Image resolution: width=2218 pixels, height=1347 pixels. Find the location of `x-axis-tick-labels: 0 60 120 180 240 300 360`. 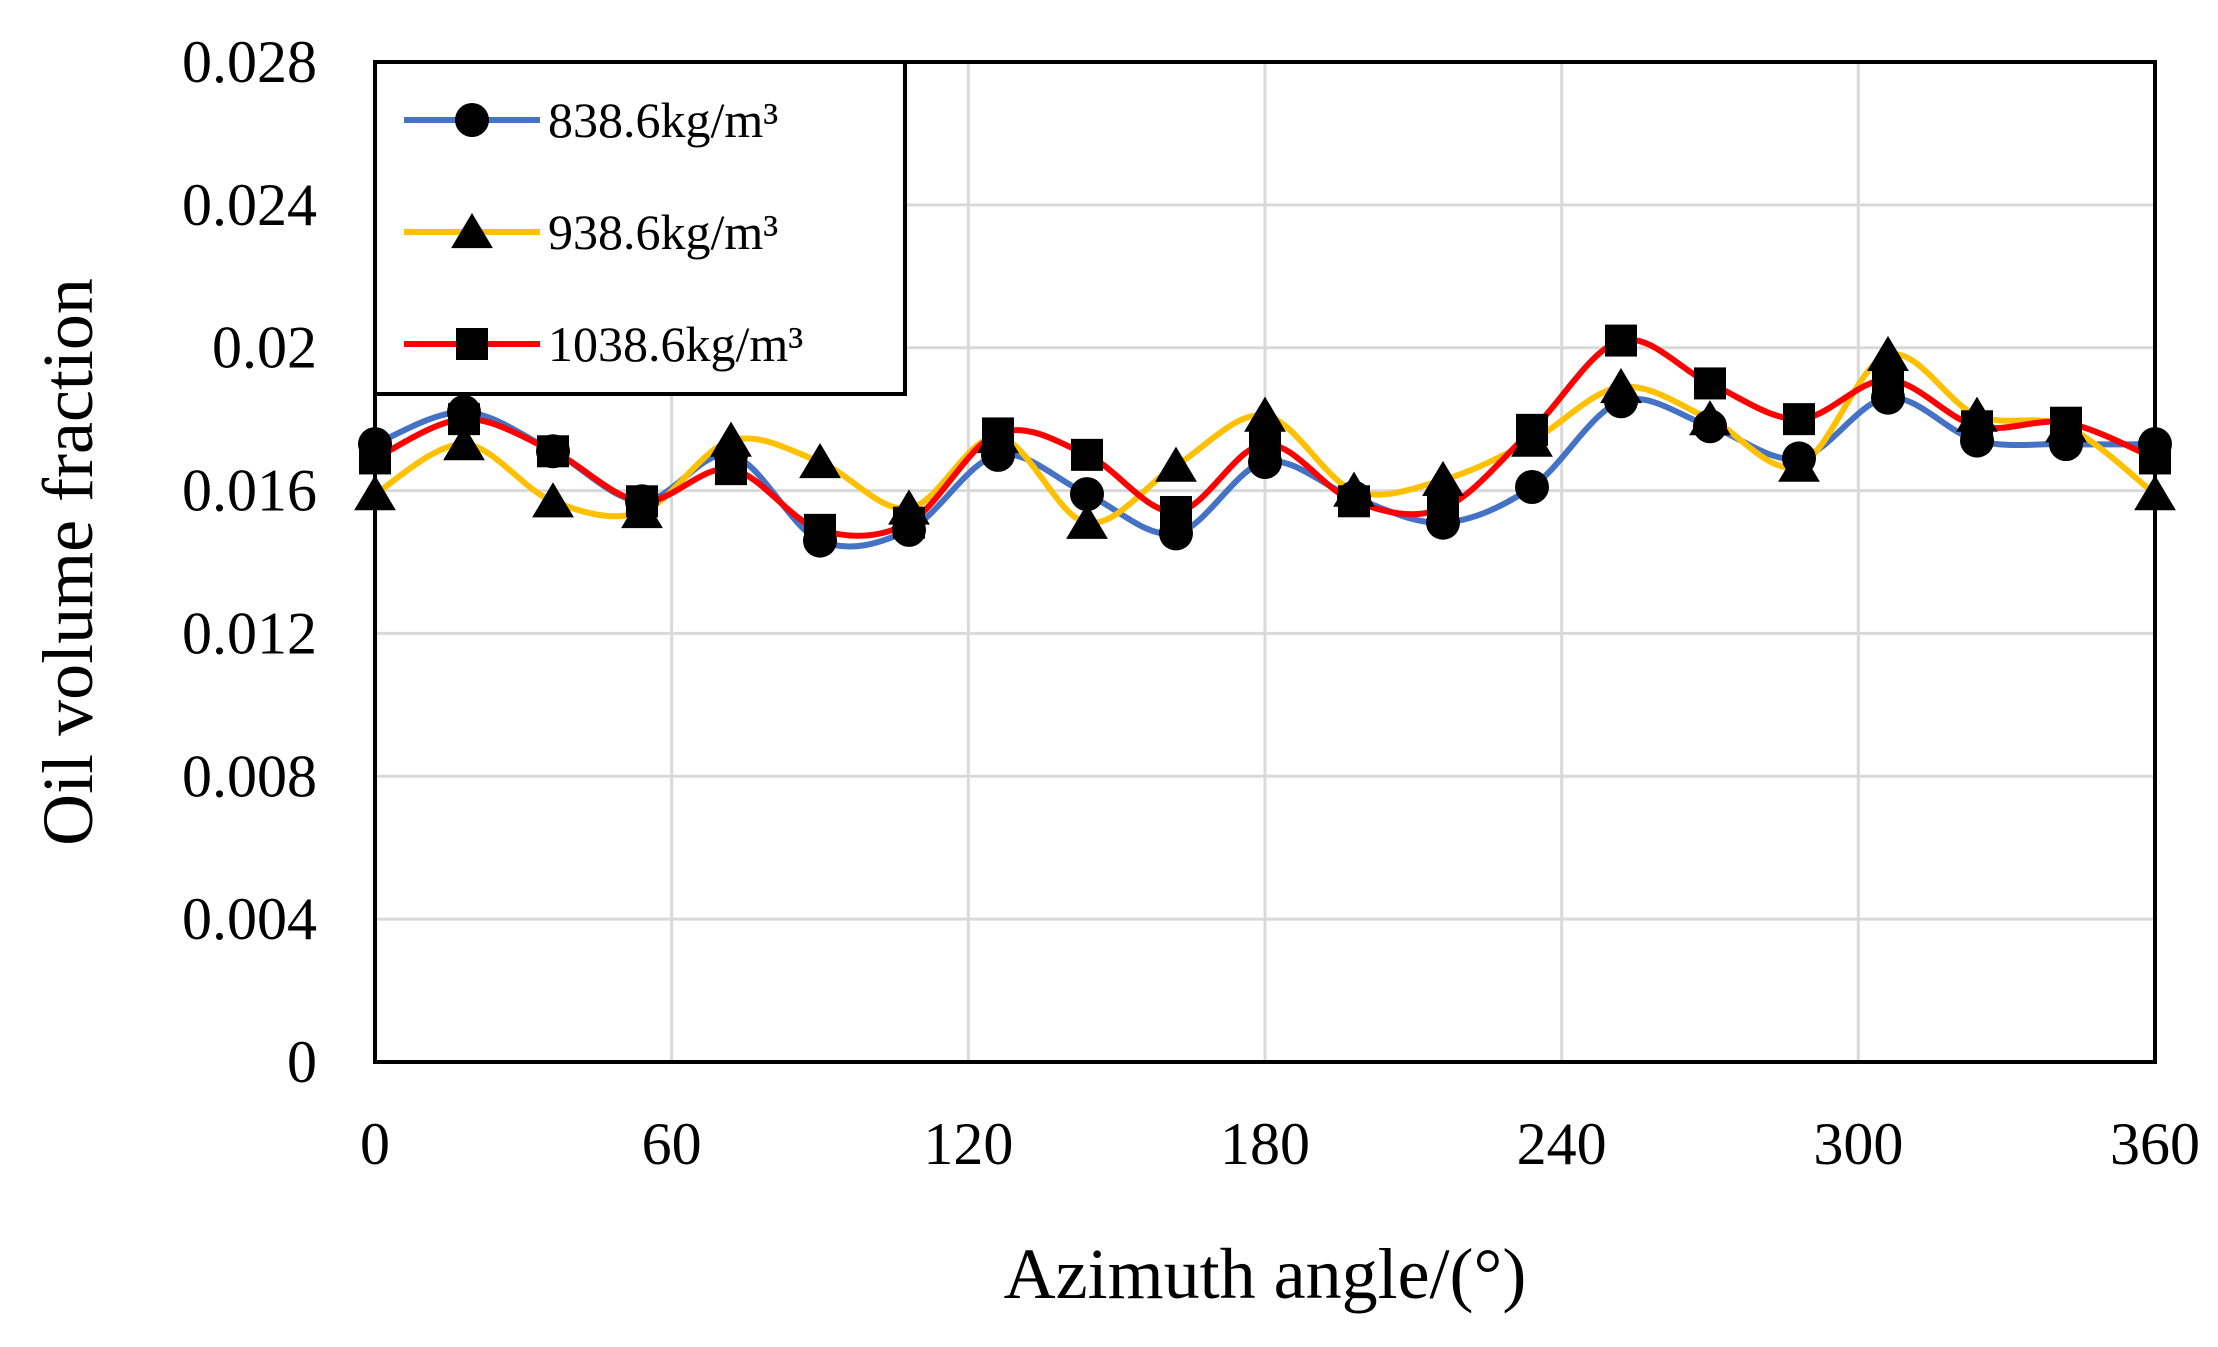

x-axis-tick-labels: 0 60 120 180 240 300 360 is located at coordinates (1280, 1144).